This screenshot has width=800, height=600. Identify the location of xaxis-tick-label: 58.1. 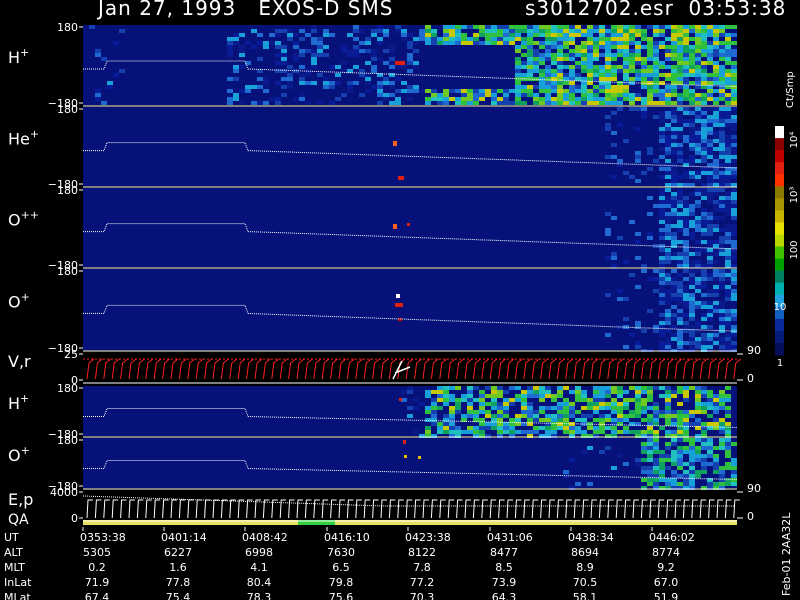
(585, 595).